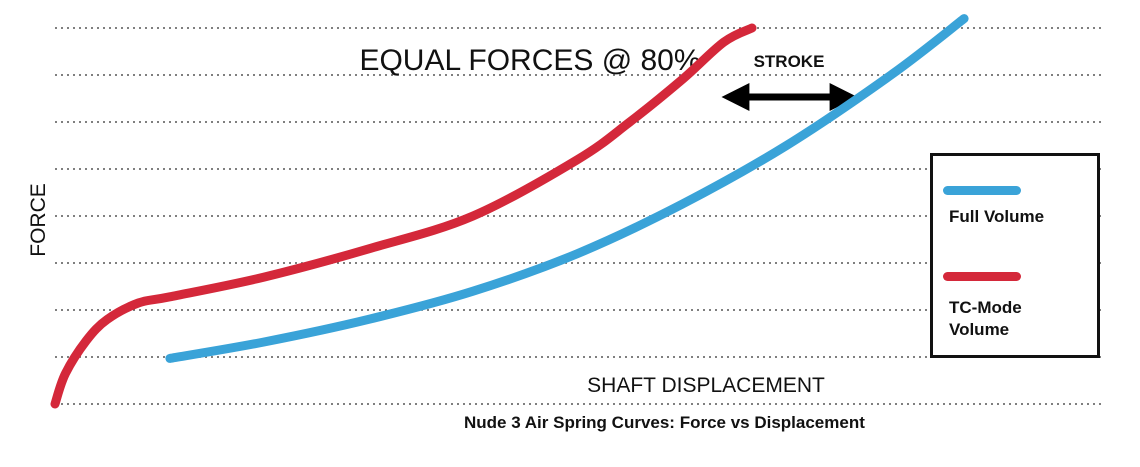  What do you see at coordinates (38, 220) in the screenshot?
I see `y-axis-label: FORCE` at bounding box center [38, 220].